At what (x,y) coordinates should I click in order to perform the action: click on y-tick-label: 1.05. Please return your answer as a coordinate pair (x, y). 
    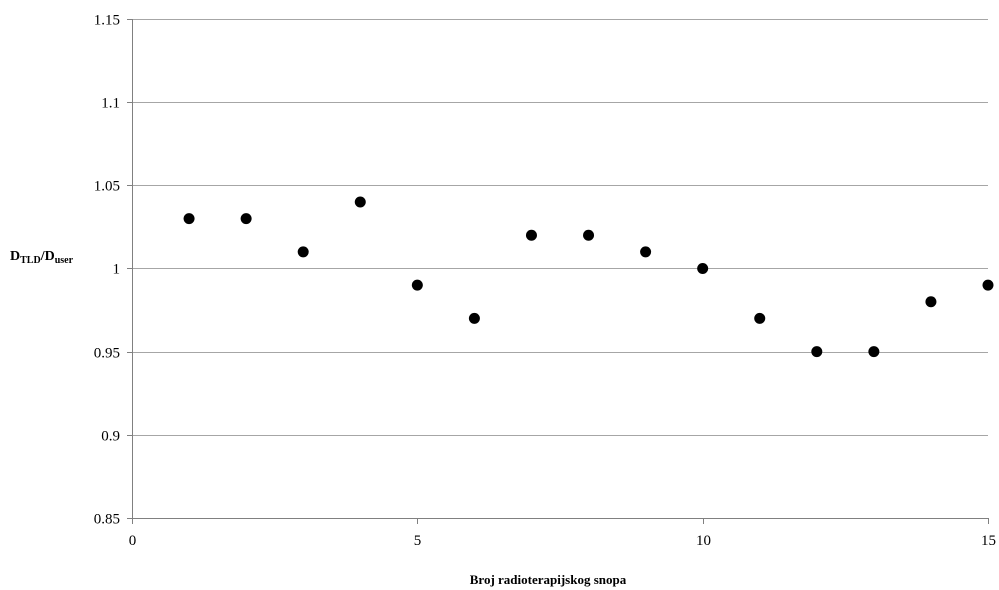
    Looking at the image, I should click on (107, 187).